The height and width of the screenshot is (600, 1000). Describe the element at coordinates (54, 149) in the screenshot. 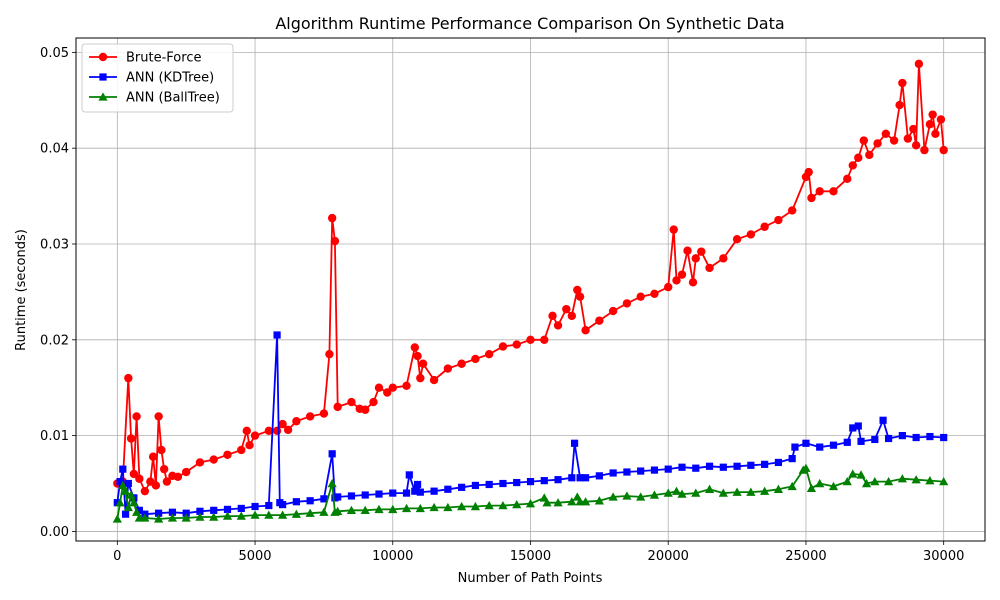

I see `y-tick-label: 0.04` at that location.